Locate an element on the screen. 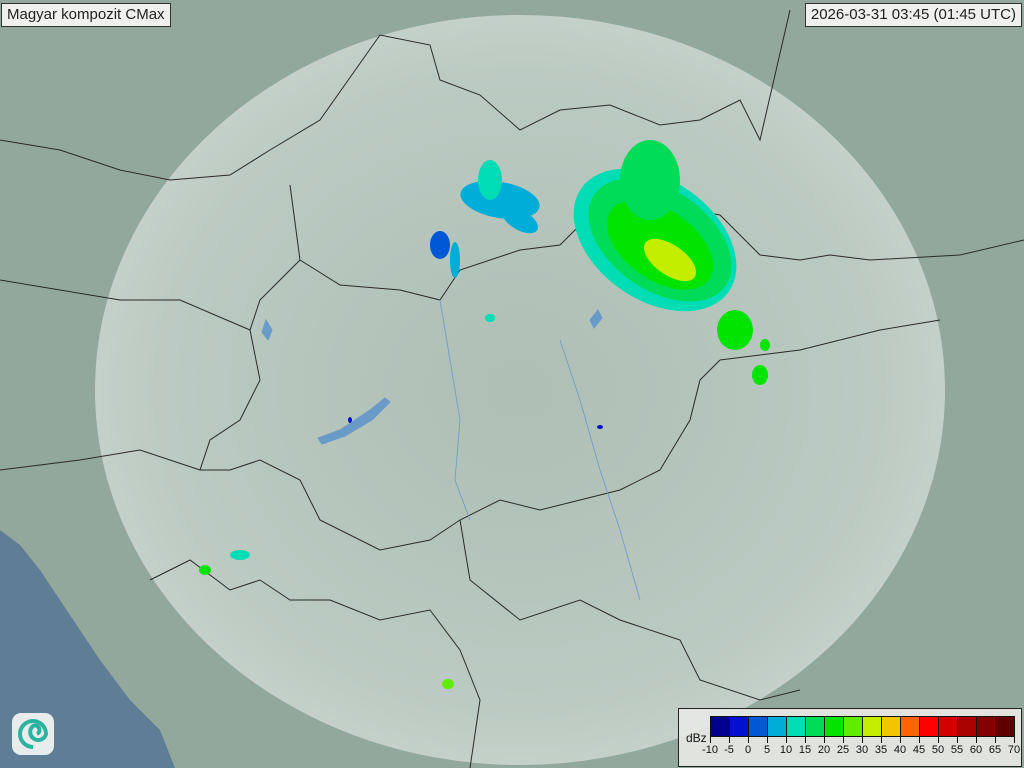 The width and height of the screenshot is (1024, 768). legend-tick-label: 5 is located at coordinates (767, 750).